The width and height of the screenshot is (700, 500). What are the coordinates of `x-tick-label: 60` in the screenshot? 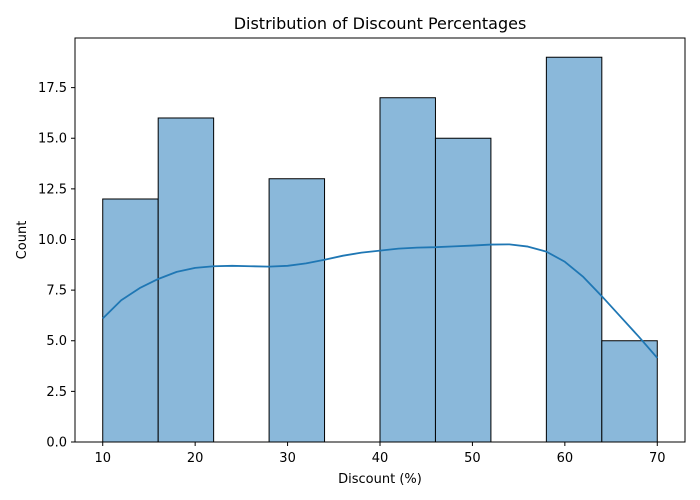 It's located at (565, 458).